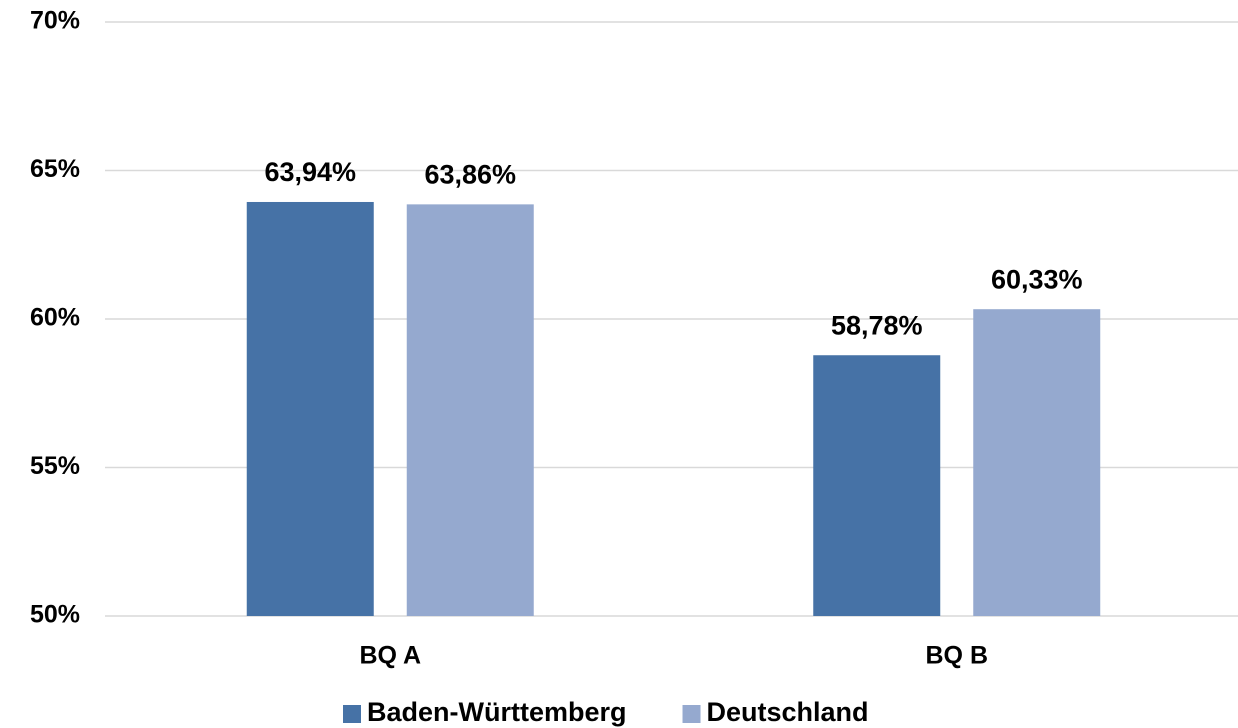 The width and height of the screenshot is (1238, 728). I want to click on y-tick-label: 65%, so click(55, 169).